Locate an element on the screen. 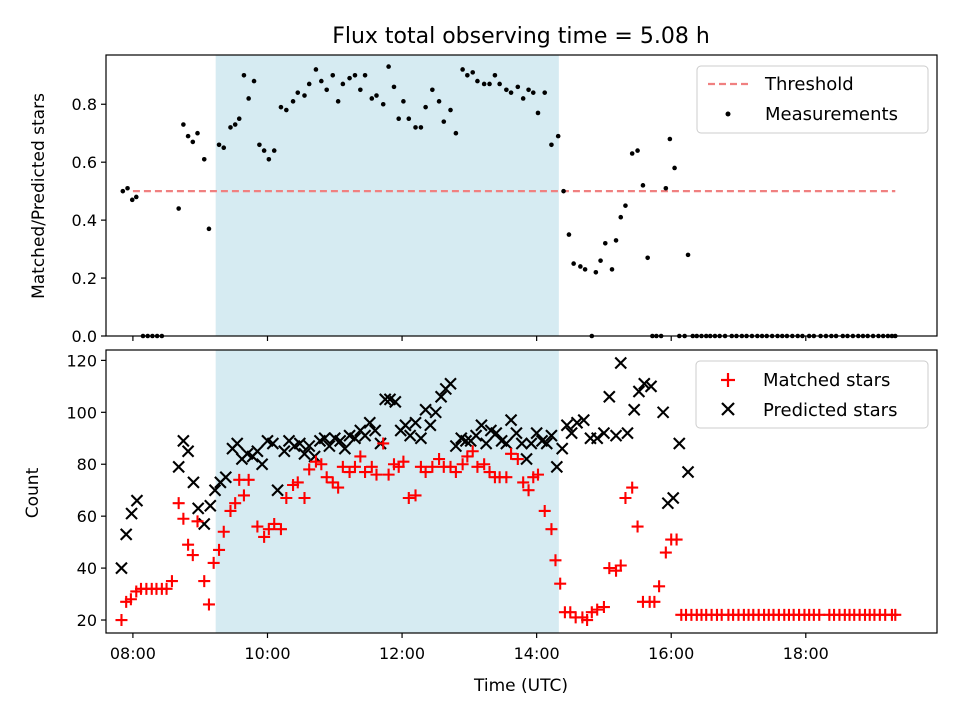 The height and width of the screenshot is (720, 960). top-y-tick-label: 0.0 is located at coordinates (84, 336).